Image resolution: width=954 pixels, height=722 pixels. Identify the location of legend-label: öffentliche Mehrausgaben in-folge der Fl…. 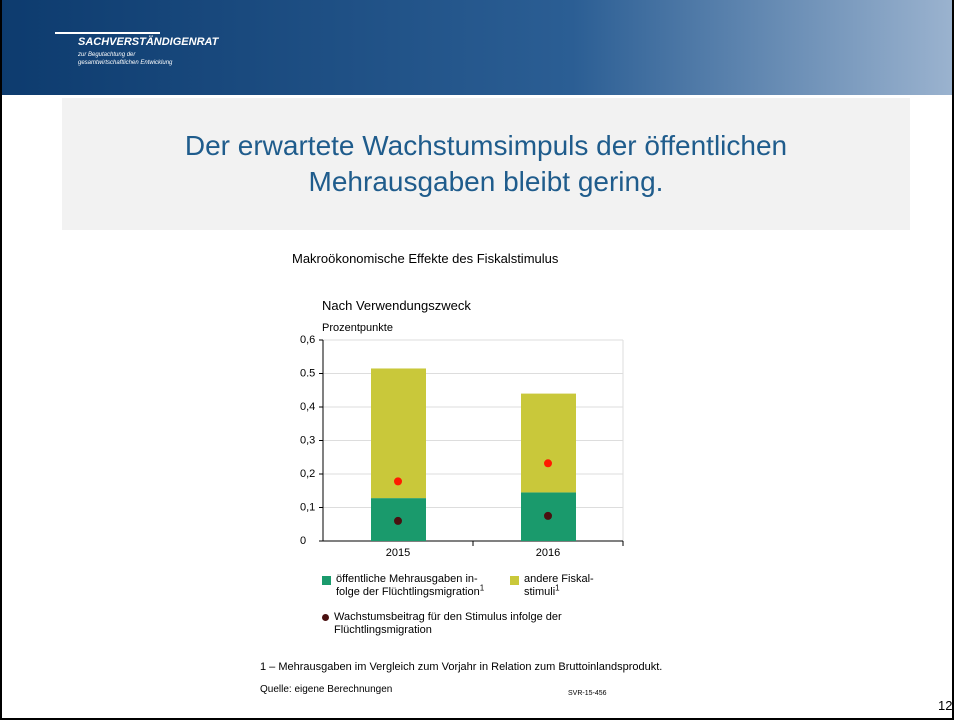
(413, 586).